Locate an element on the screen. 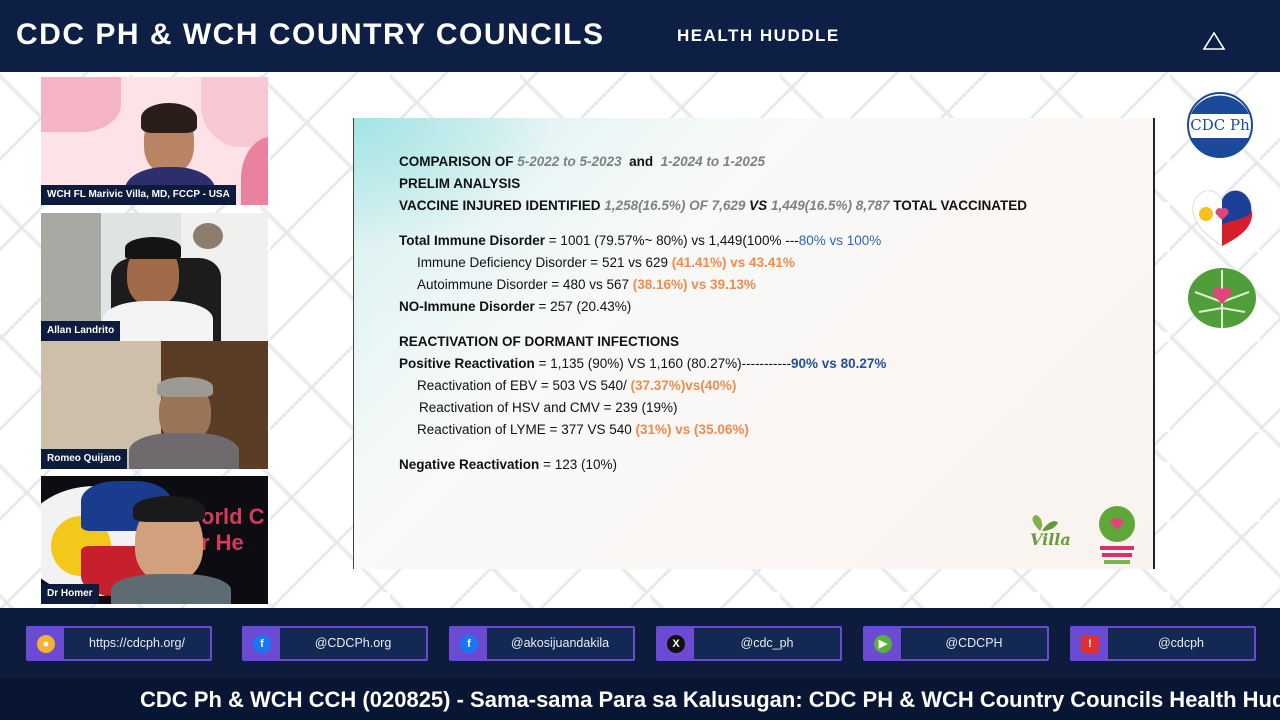 The image size is (1280, 720). pill-icon-box: ! is located at coordinates (1090, 643).